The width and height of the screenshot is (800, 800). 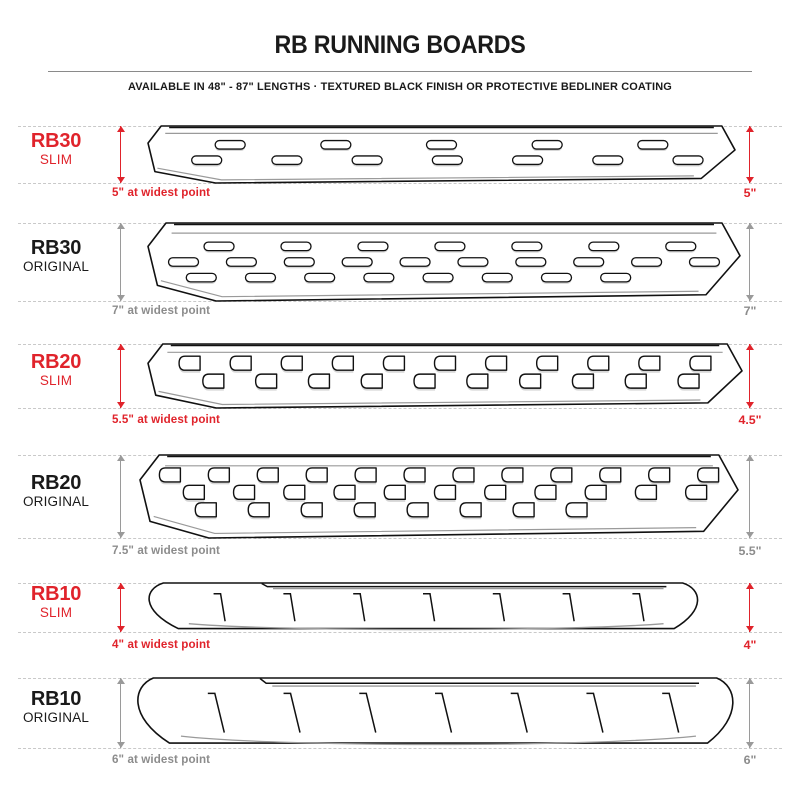 What do you see at coordinates (56, 149) in the screenshot?
I see `product-label: RB30 SLIM` at bounding box center [56, 149].